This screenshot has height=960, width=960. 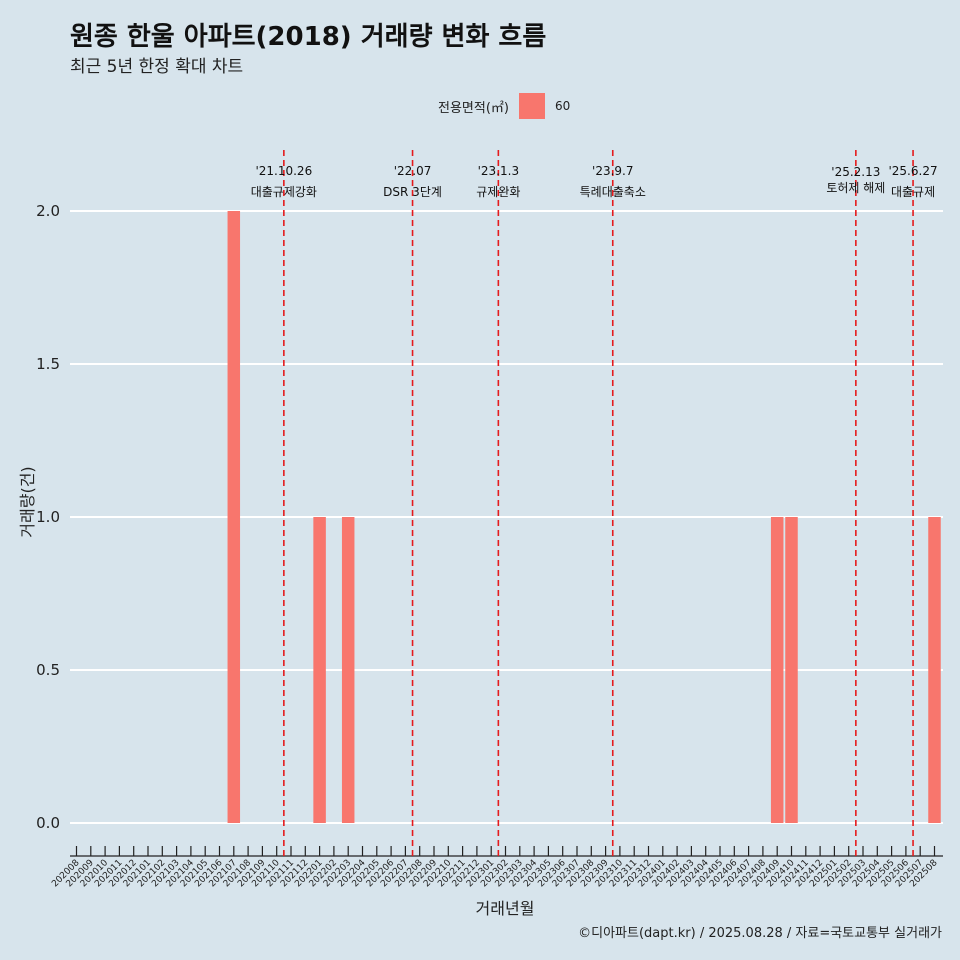 I want to click on legend-swatch, so click(x=531, y=106).